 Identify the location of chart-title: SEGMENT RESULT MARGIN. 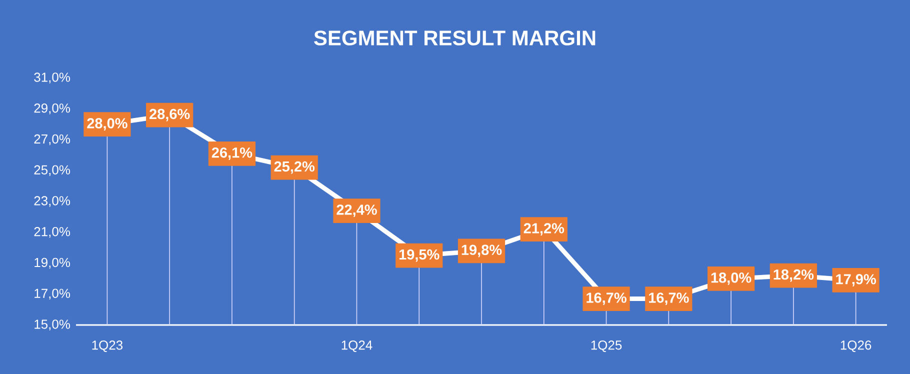
(455, 38).